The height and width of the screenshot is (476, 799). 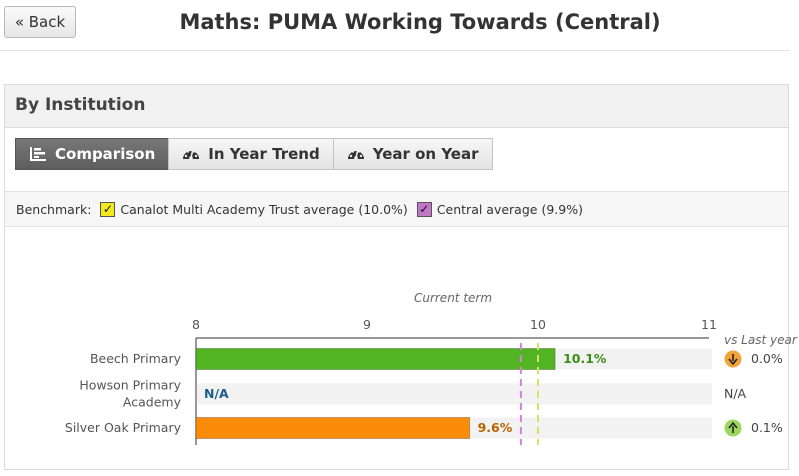 What do you see at coordinates (396, 106) in the screenshot?
I see `panel-header: By Institution` at bounding box center [396, 106].